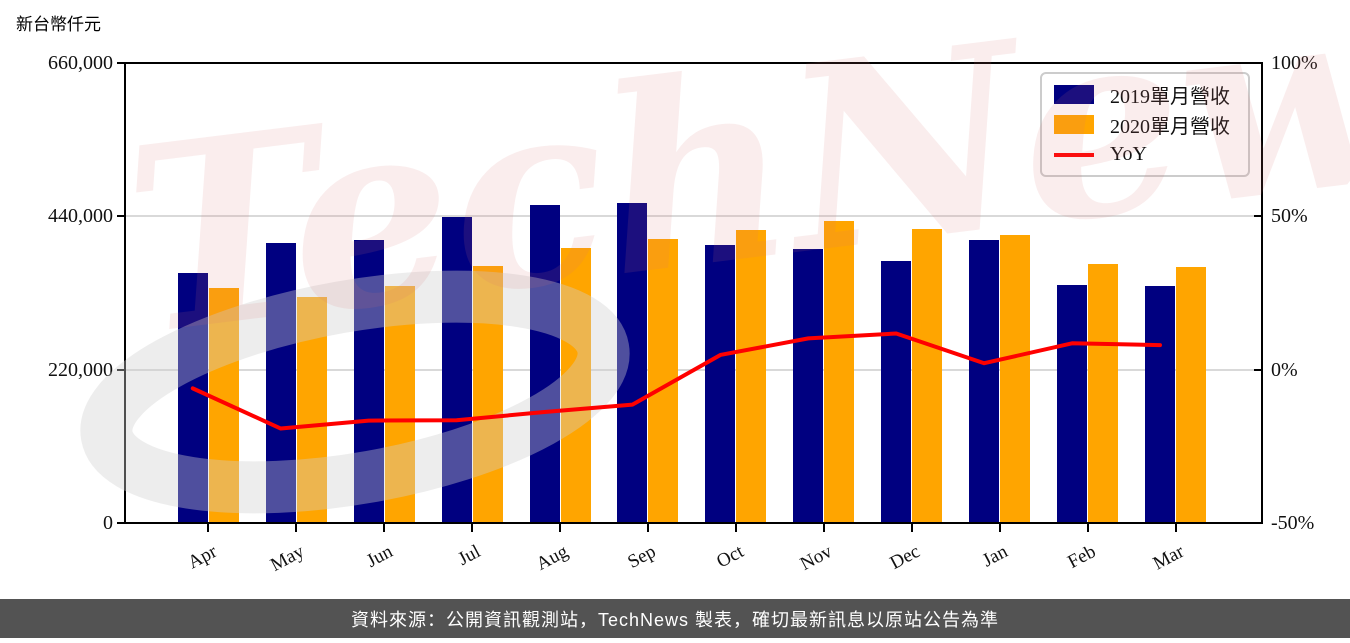 The image size is (1350, 643). What do you see at coordinates (80, 369) in the screenshot?
I see `y-left-tick-label-2: 220,000` at bounding box center [80, 369].